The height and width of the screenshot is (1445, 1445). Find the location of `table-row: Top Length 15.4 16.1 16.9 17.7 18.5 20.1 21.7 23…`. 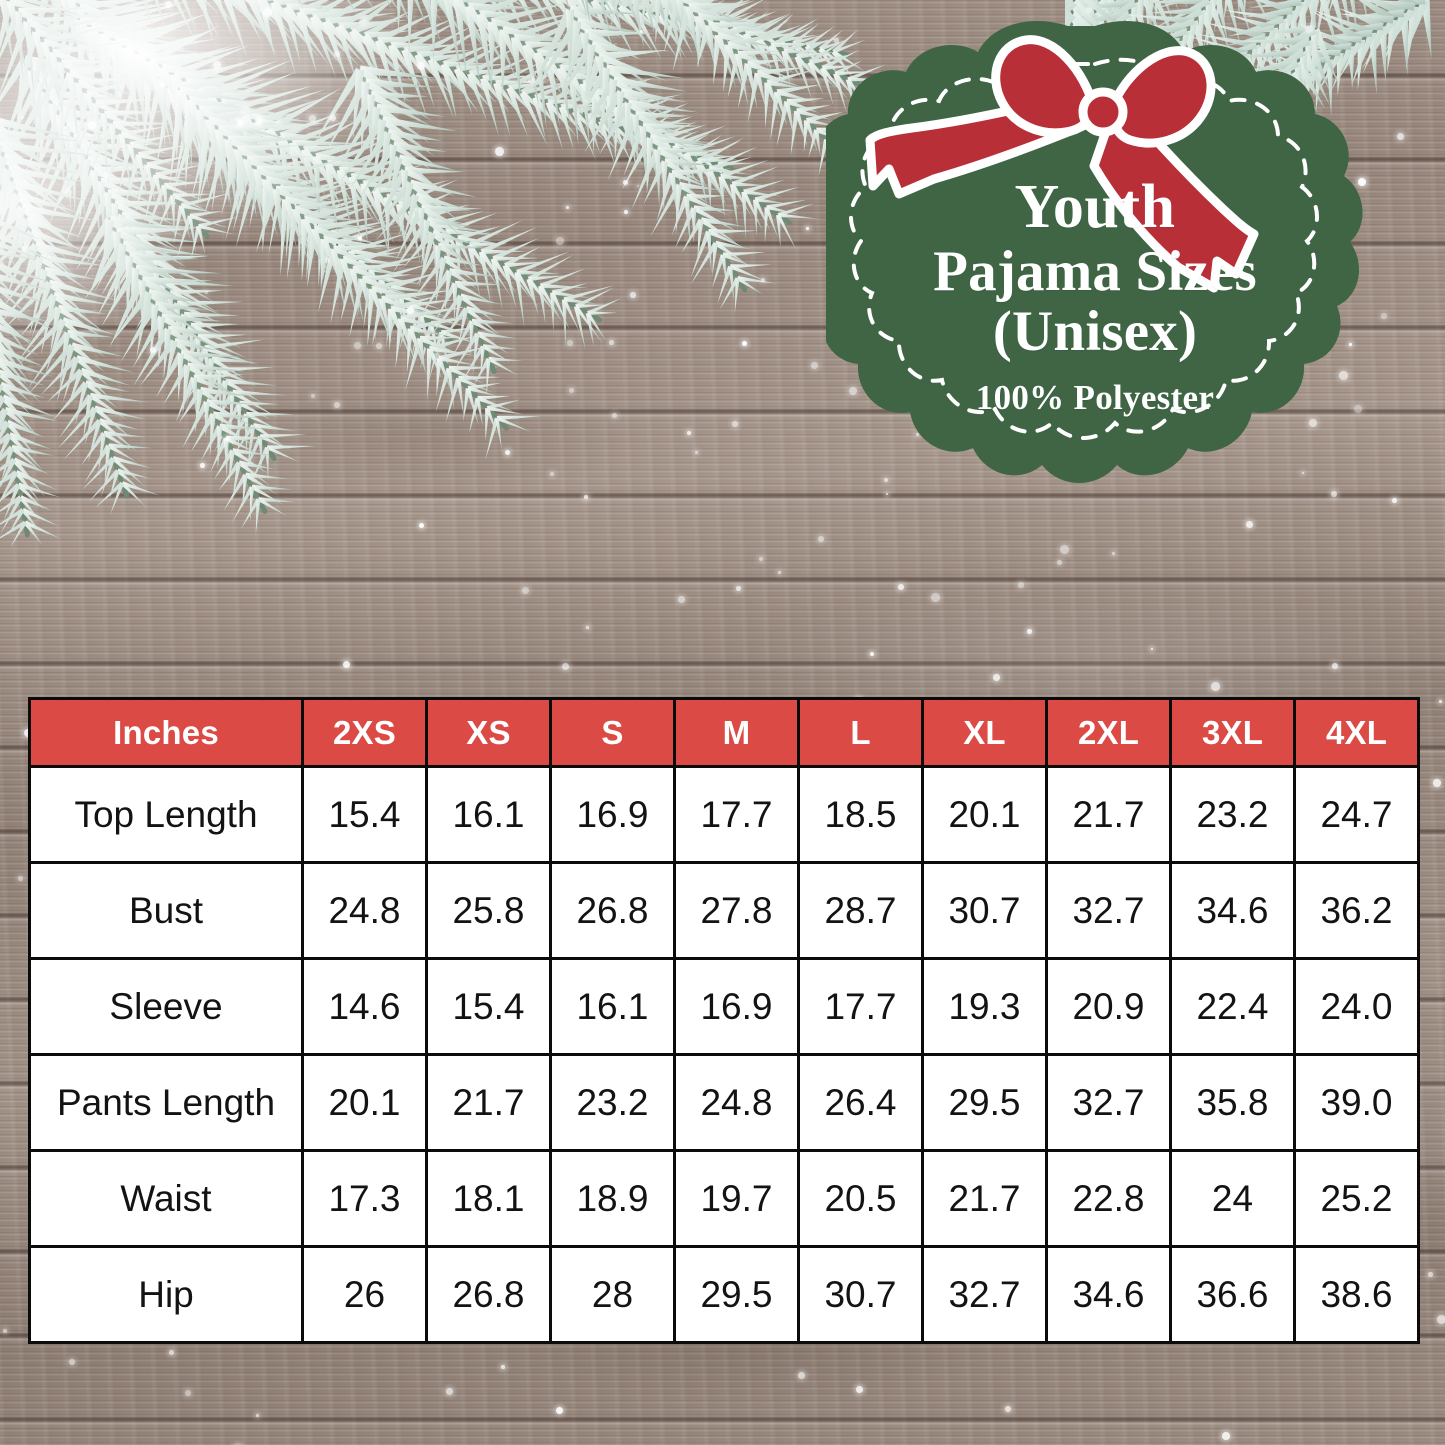

table-row: Top Length 15.4 16.1 16.9 17.7 18.5 20.1 21.7 23… is located at coordinates (724, 814).